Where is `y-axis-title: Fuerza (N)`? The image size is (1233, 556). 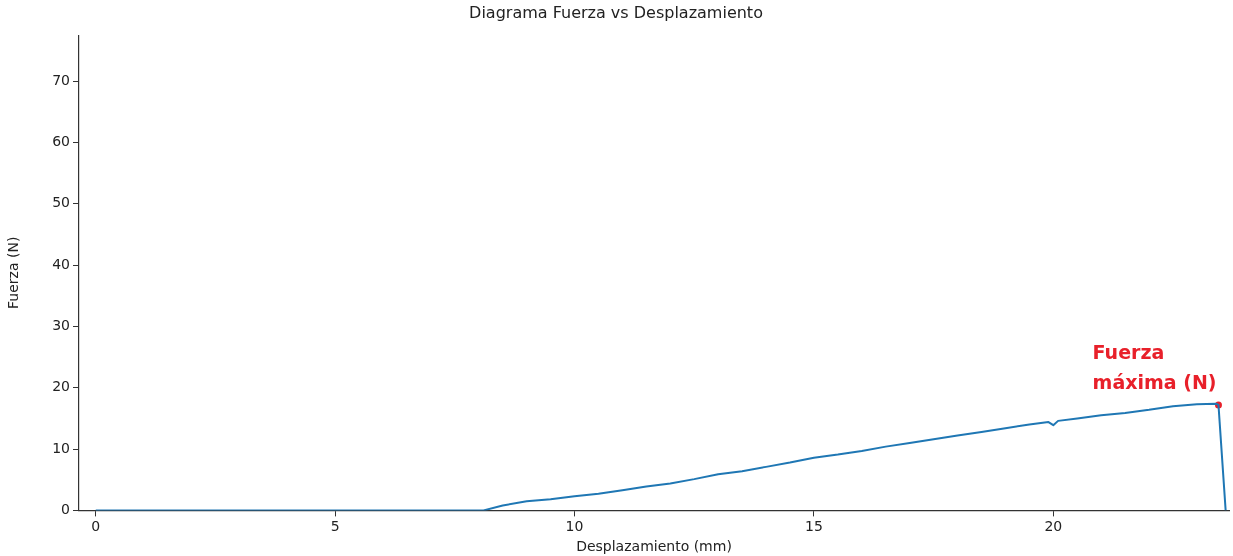 y-axis-title: Fuerza (N) is located at coordinates (13, 272).